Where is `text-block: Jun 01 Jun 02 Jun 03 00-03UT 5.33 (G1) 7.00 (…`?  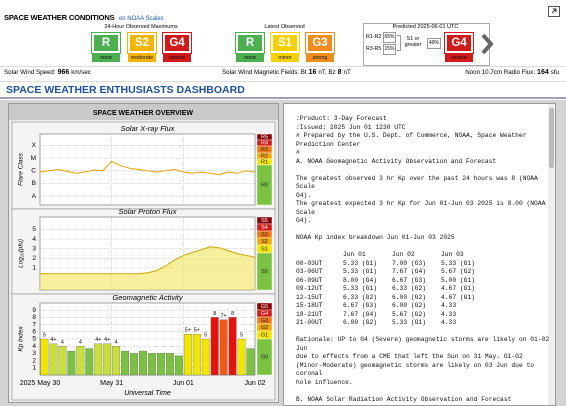 text-block: Jun 01 Jun 02 Jun 03 00-03UT 5.33 (G1) 7.00 (… is located at coordinates (424, 289).